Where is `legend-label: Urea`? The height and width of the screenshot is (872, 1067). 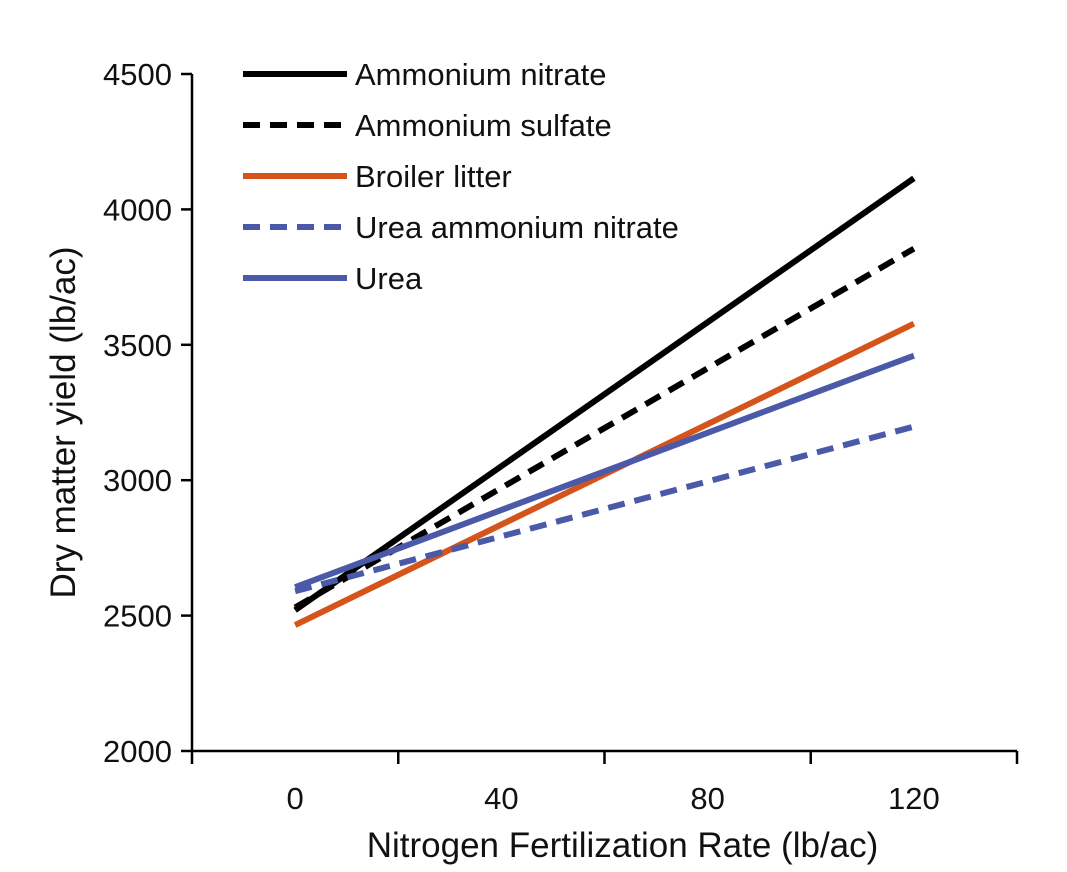
legend-label: Urea is located at coordinates (389, 278).